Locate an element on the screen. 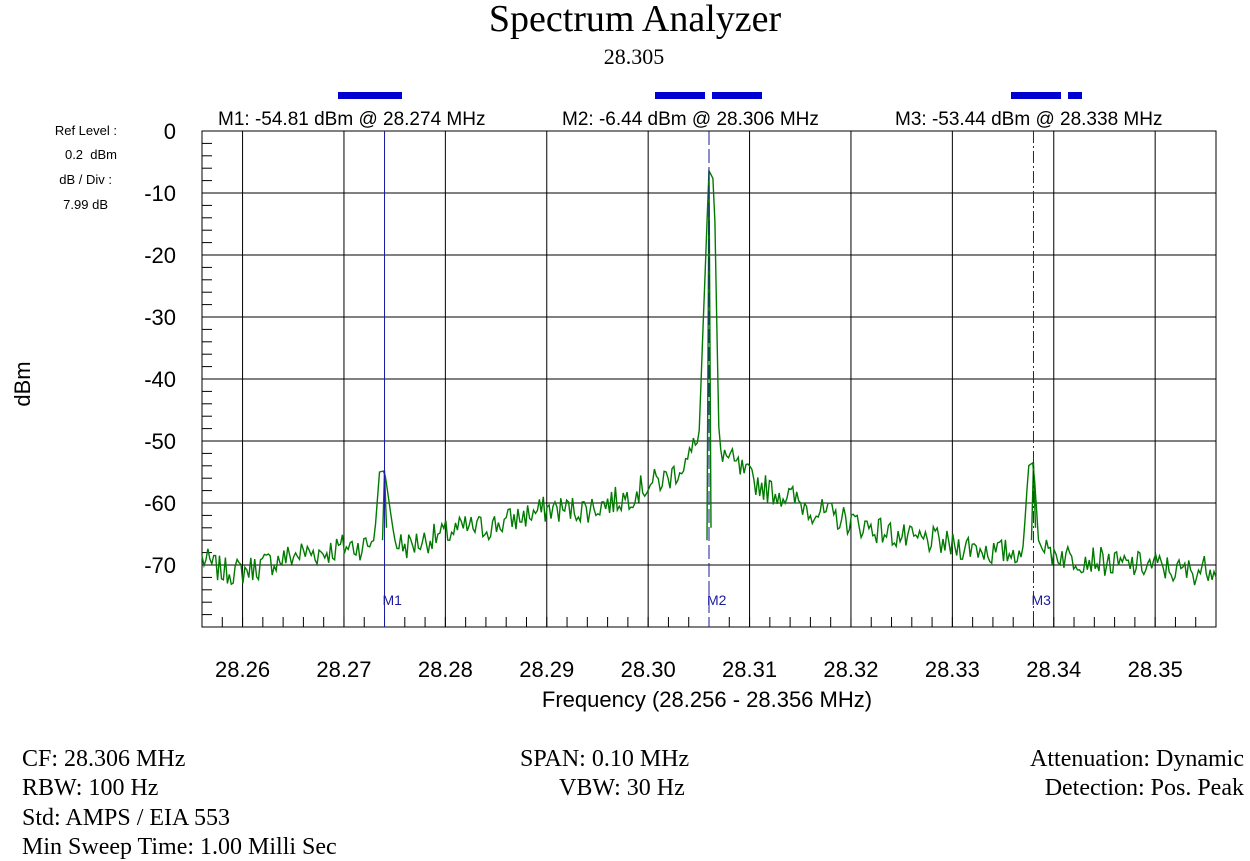  db-per-div-label: dB / Div : is located at coordinates (85, 179).